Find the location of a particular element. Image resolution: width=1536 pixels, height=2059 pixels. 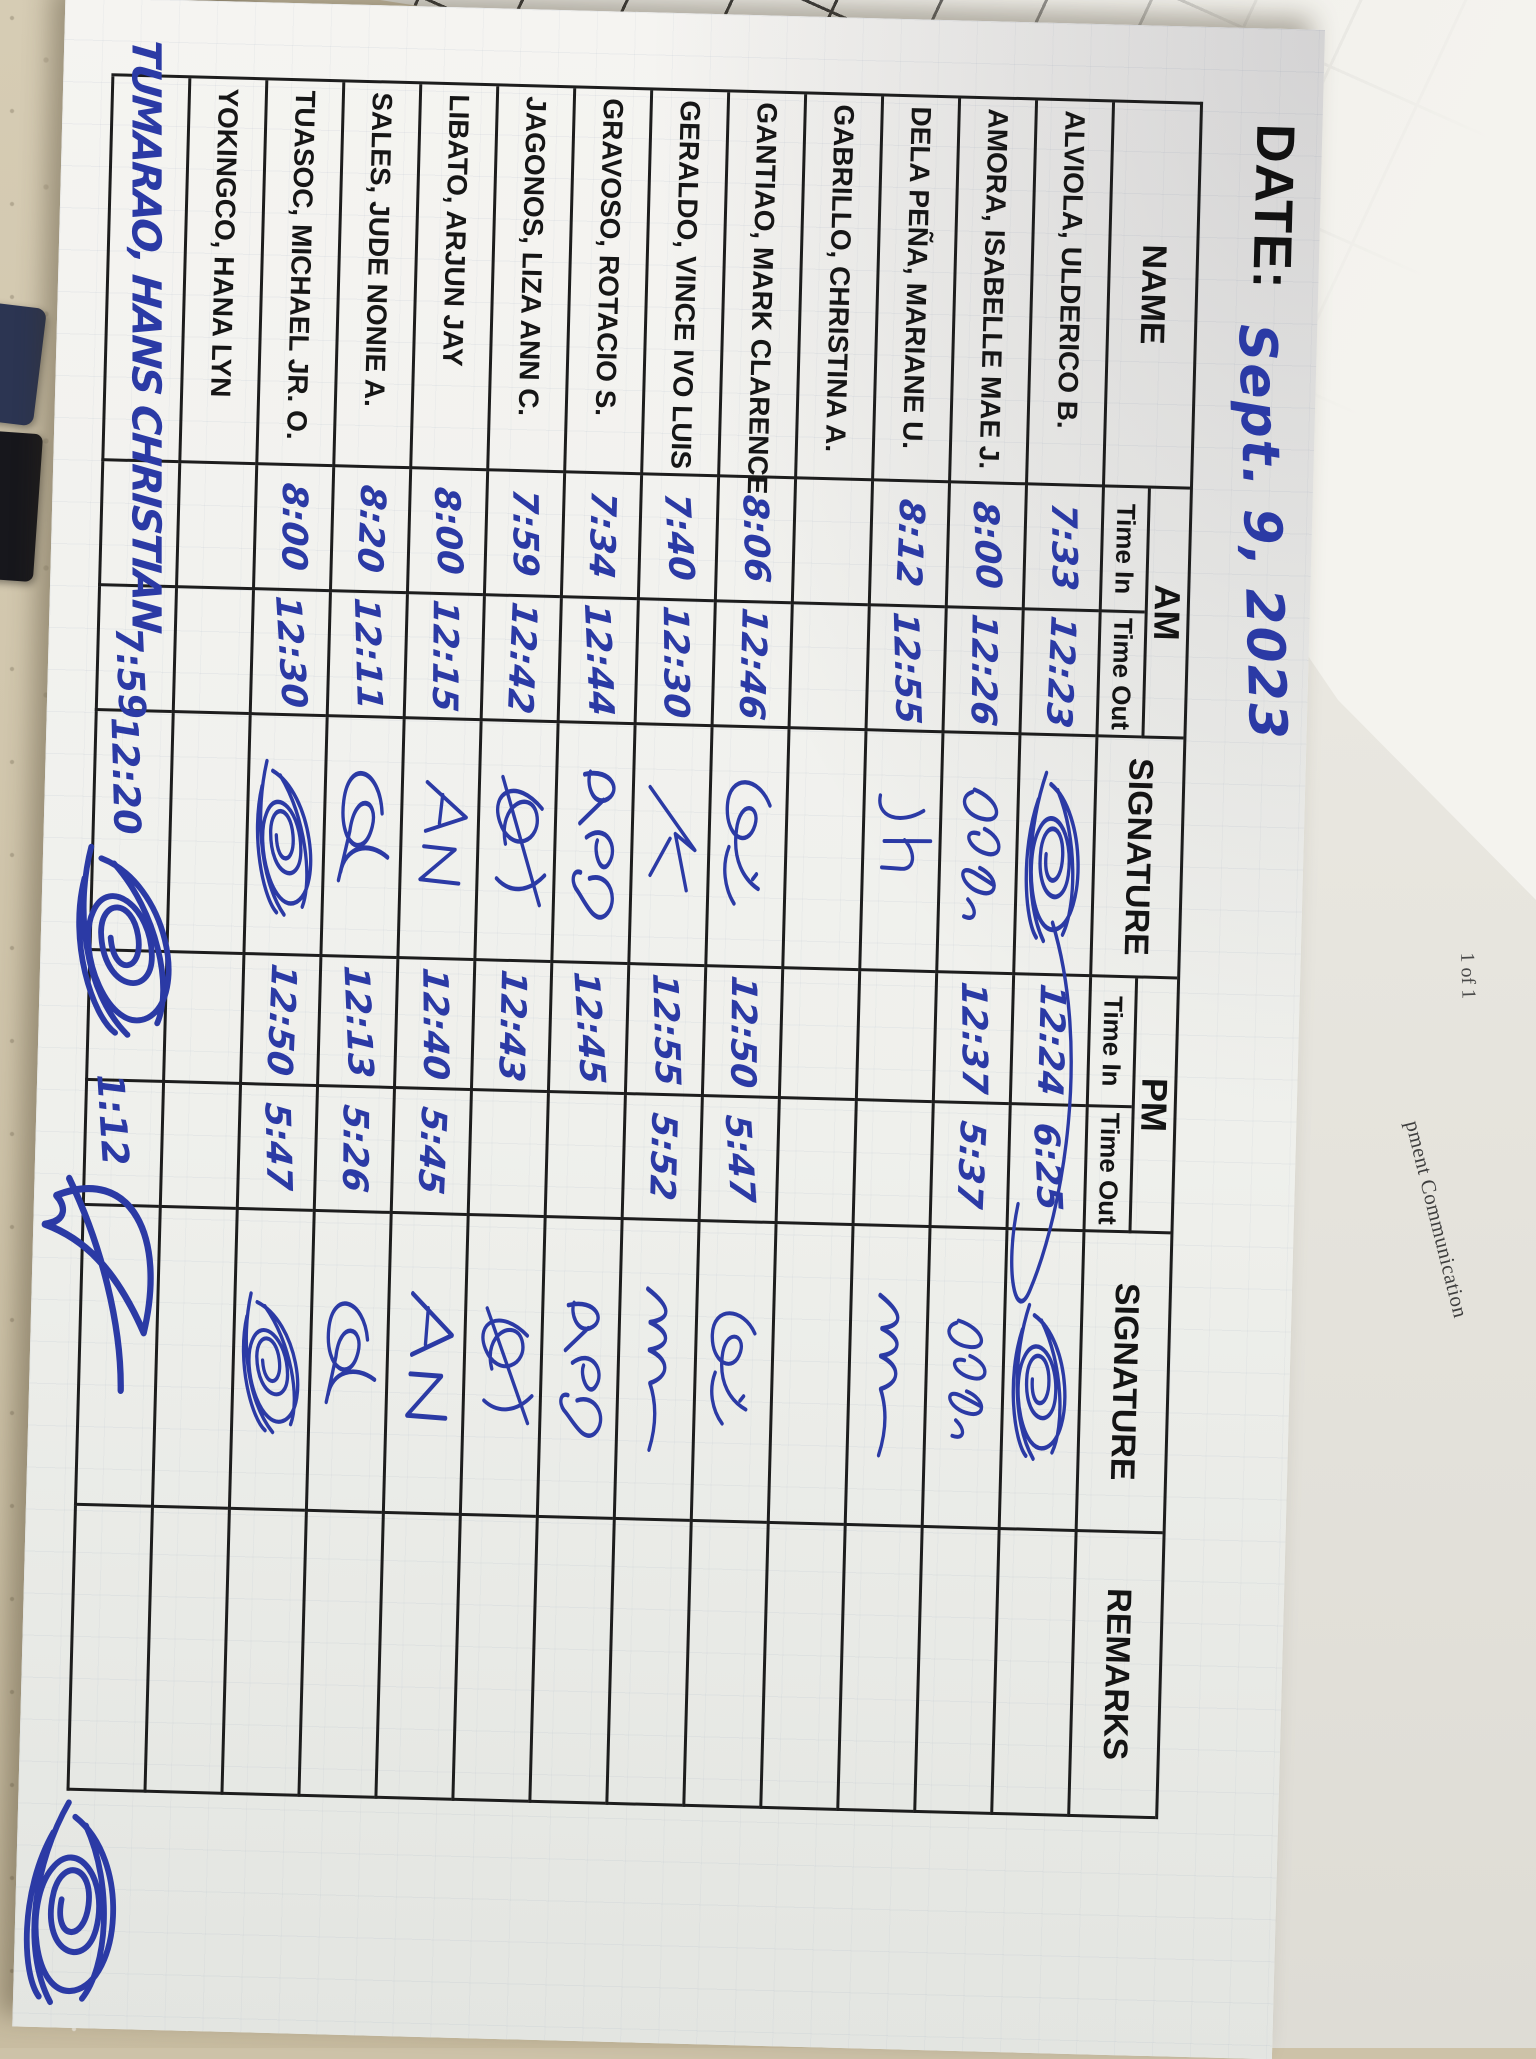

name-cell: GABRILLO, CHRISTINA A. is located at coordinates (838, 288).